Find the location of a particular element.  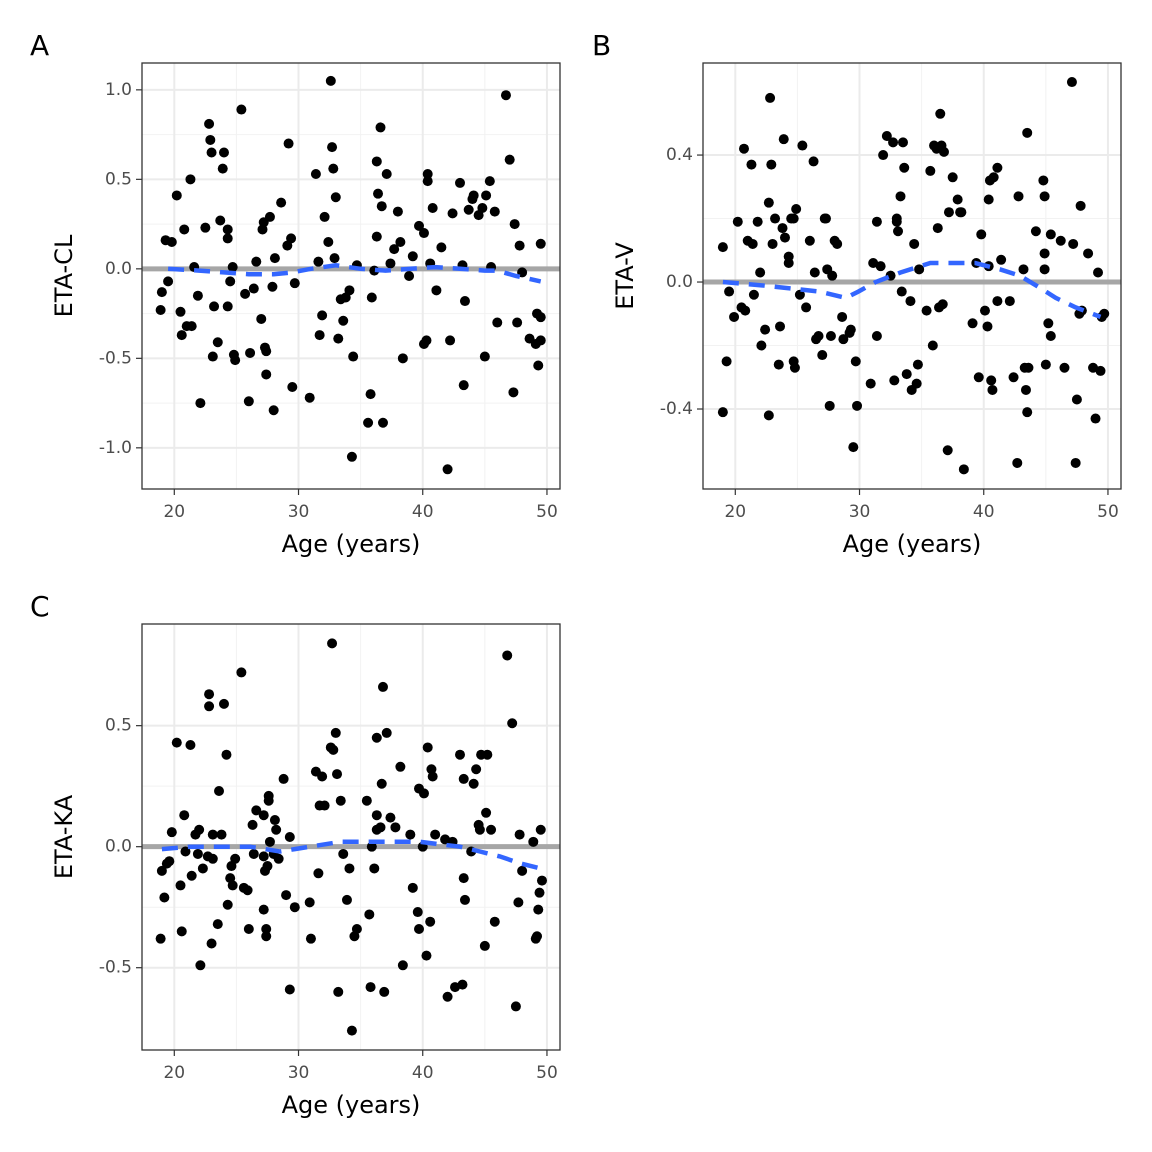

y-tick-label: -0.4 is located at coordinates (676, 409).